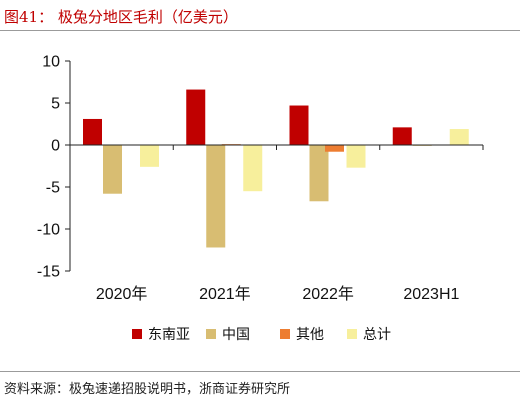  What do you see at coordinates (48, 272) in the screenshot?
I see `y-tick-label: -15` at bounding box center [48, 272].